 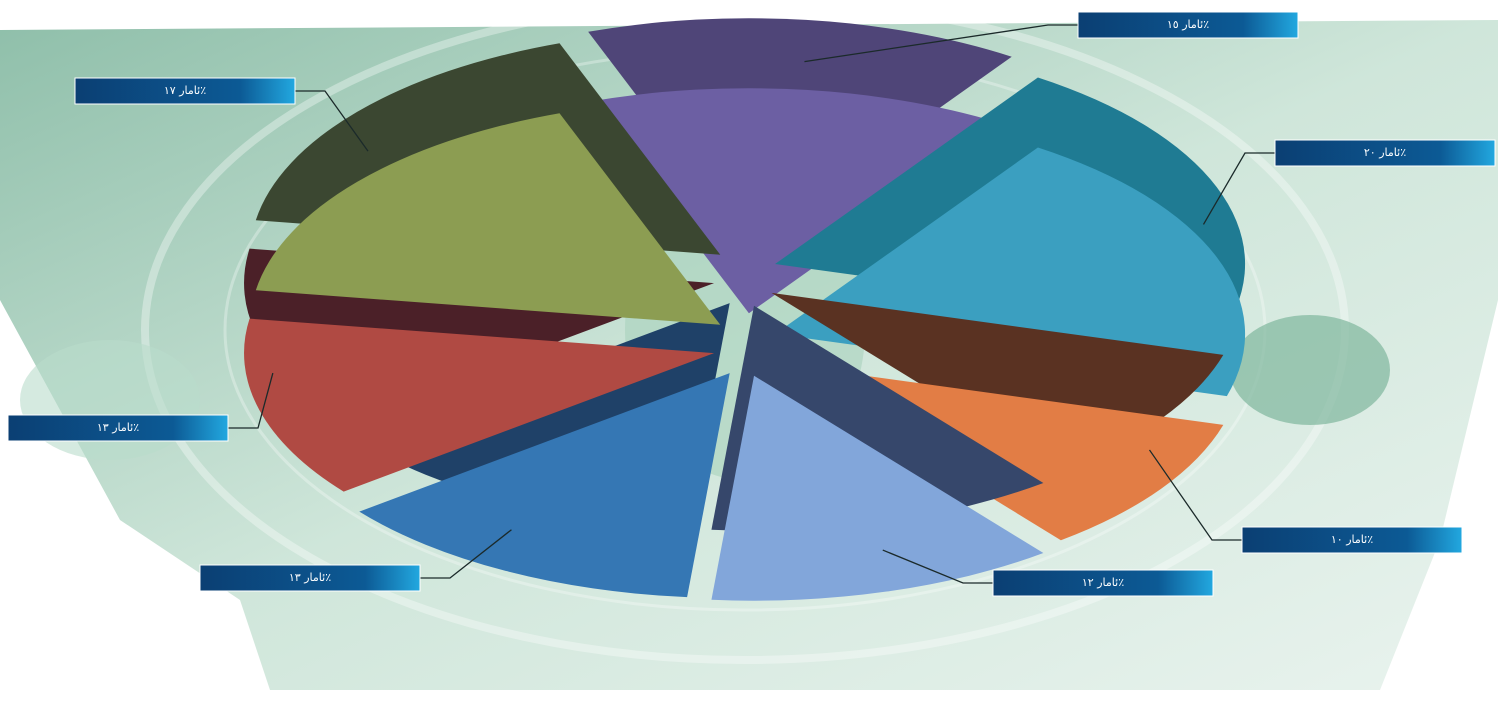 I want to click on data-label: ئامار ١٢٪, so click(x=1103, y=582).